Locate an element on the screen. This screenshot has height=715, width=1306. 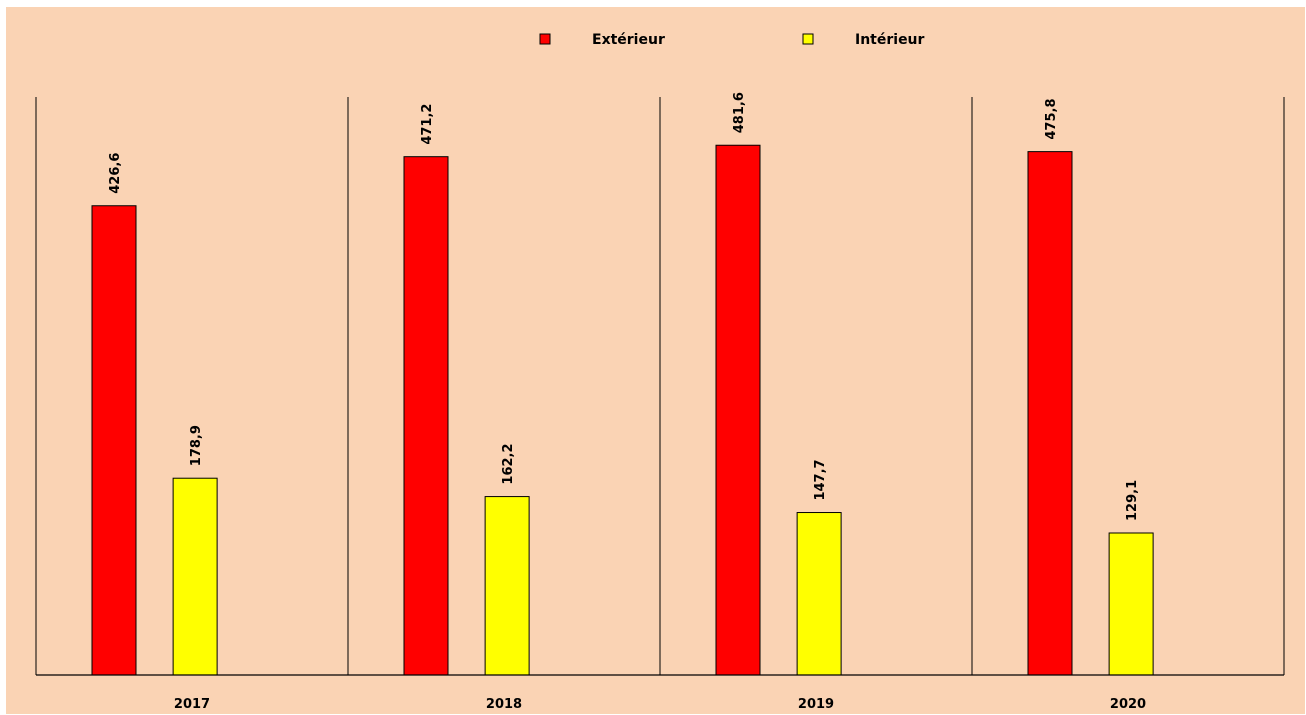
legend-label: Extérieur is located at coordinates (628, 40).